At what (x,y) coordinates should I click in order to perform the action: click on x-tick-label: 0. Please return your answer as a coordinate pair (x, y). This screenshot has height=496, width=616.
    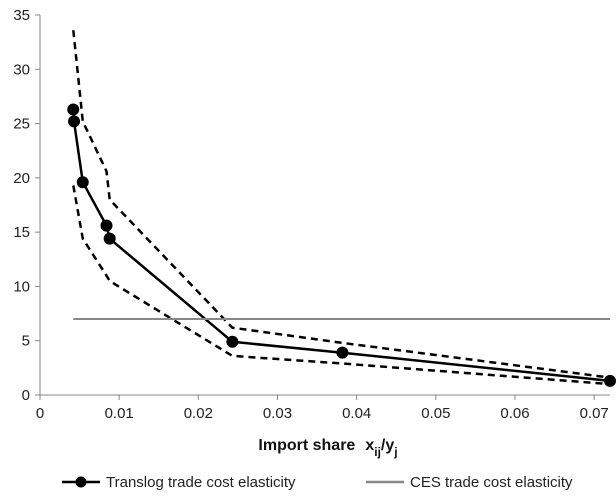
    Looking at the image, I should click on (40, 413).